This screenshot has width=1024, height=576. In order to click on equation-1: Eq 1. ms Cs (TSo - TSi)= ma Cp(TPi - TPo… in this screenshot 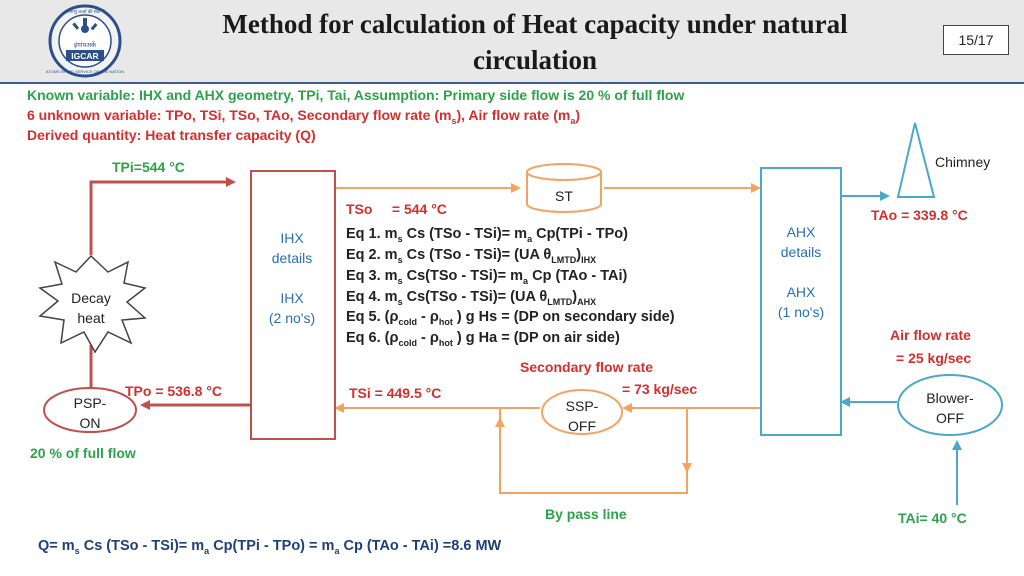, I will do `click(487, 235)`.